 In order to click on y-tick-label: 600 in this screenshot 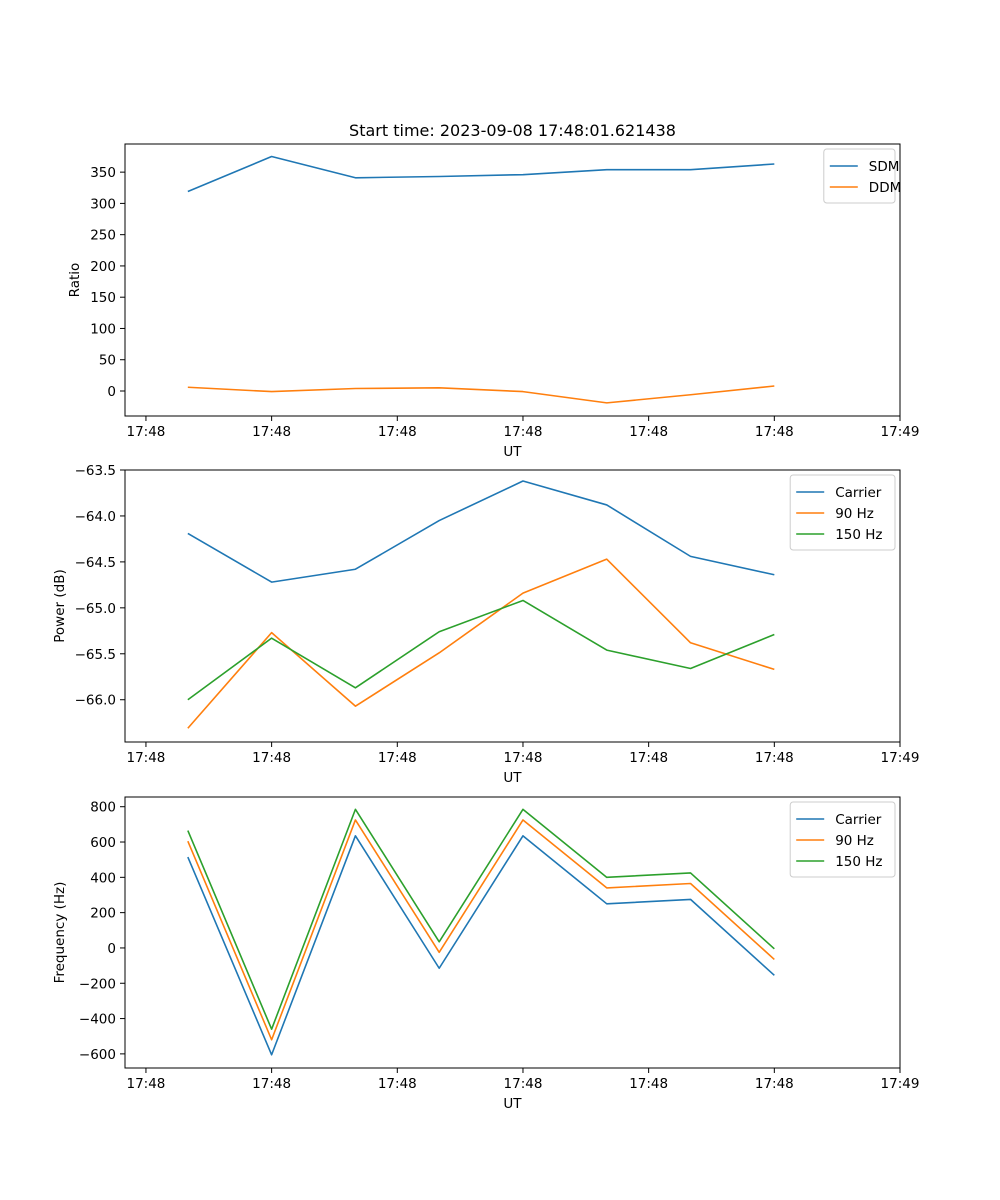, I will do `click(103, 843)`.